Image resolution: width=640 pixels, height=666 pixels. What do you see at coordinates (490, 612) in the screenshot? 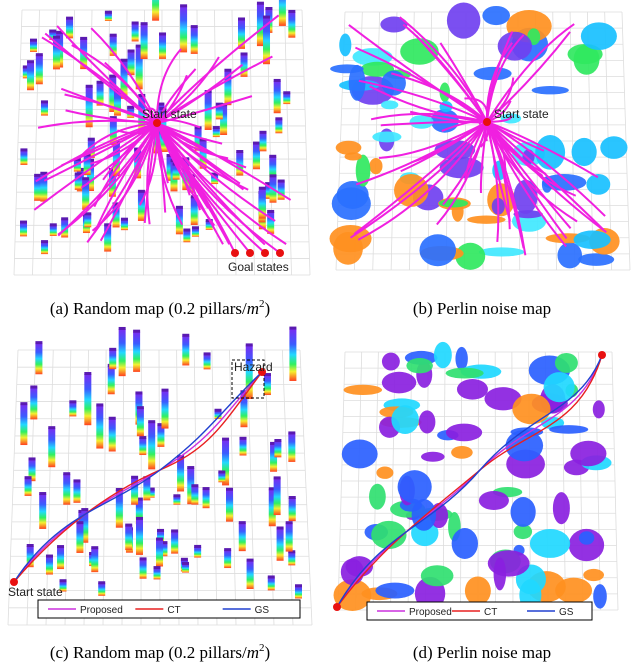
I see `legend-label: CT` at bounding box center [490, 612].